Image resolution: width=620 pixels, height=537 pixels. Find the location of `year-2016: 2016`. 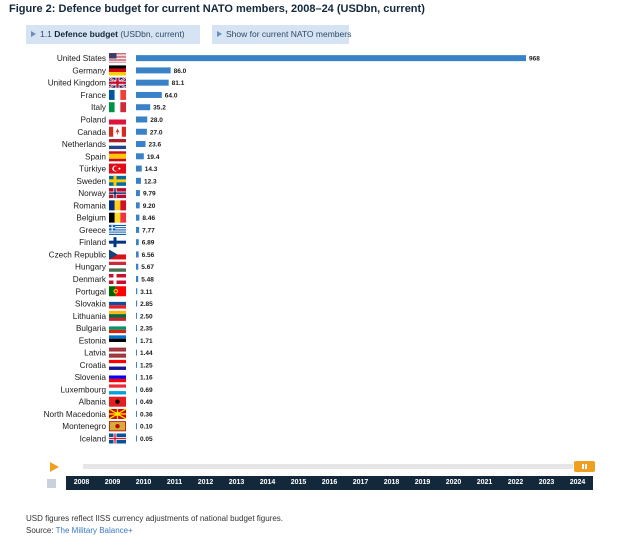

year-2016: 2016 is located at coordinates (329, 482).